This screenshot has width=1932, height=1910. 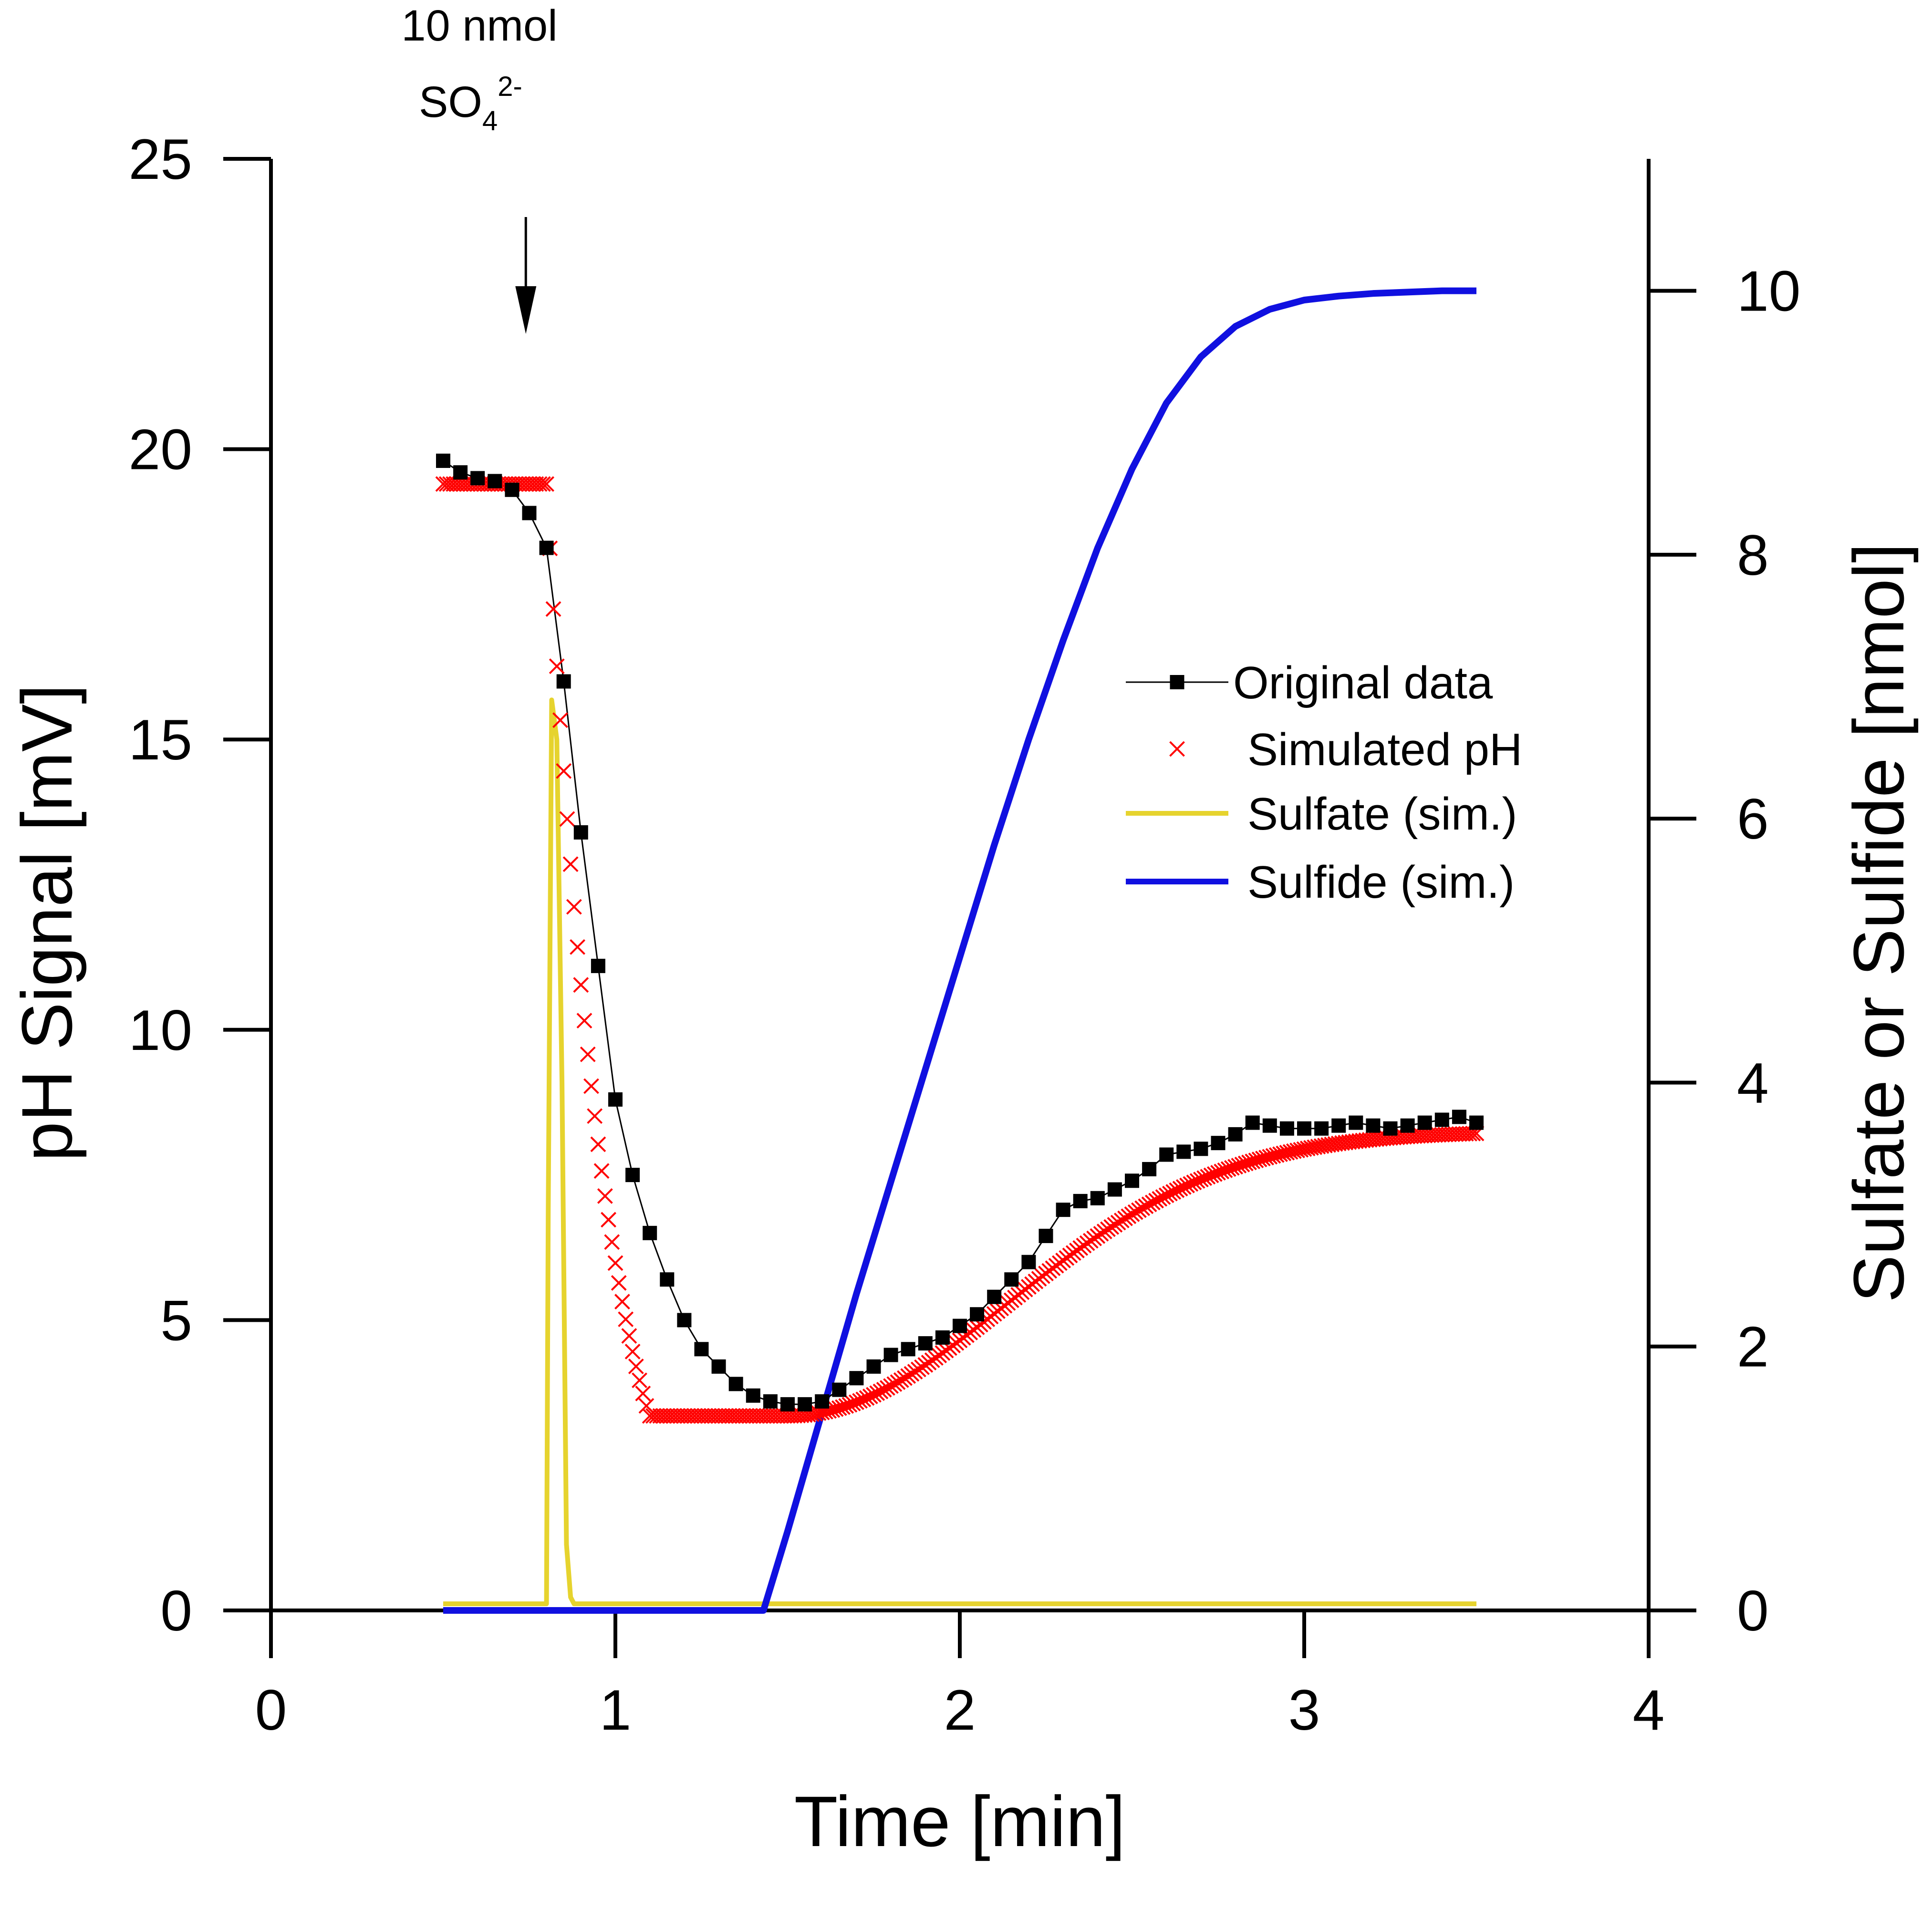 What do you see at coordinates (176, 1611) in the screenshot?
I see `y-tick-label-left: 0` at bounding box center [176, 1611].